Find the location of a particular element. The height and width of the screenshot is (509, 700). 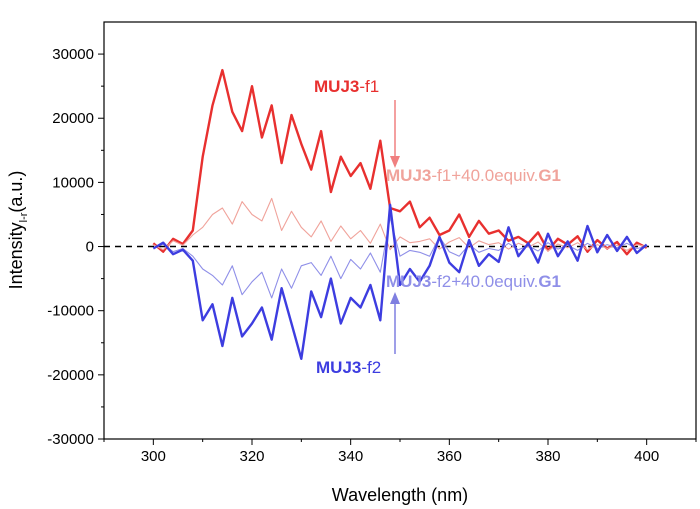

y-tick-label: -10000 is located at coordinates (70, 311).